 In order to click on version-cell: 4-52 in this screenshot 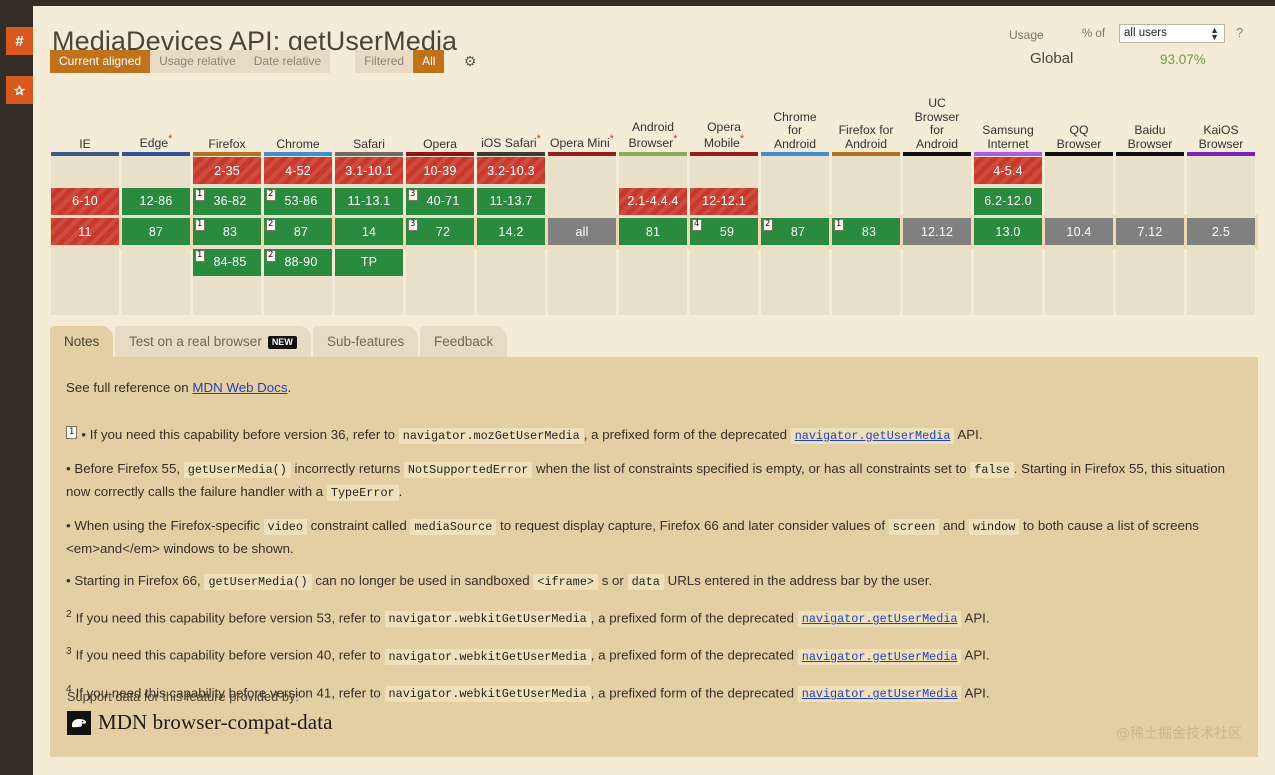, I will do `click(298, 170)`.